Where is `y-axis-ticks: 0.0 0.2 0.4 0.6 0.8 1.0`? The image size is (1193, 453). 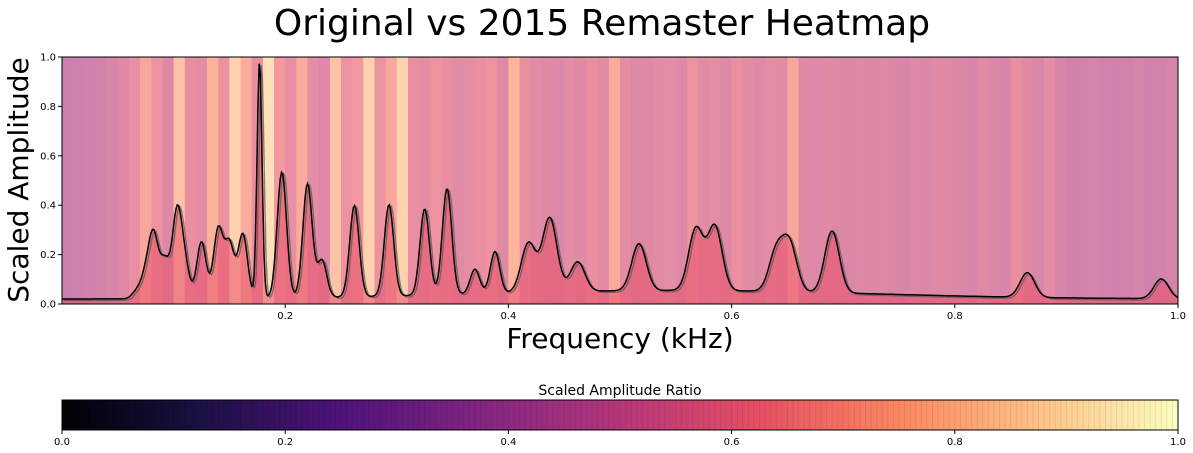 y-axis-ticks: 0.0 0.2 0.4 0.6 0.8 1.0 is located at coordinates (51, 182).